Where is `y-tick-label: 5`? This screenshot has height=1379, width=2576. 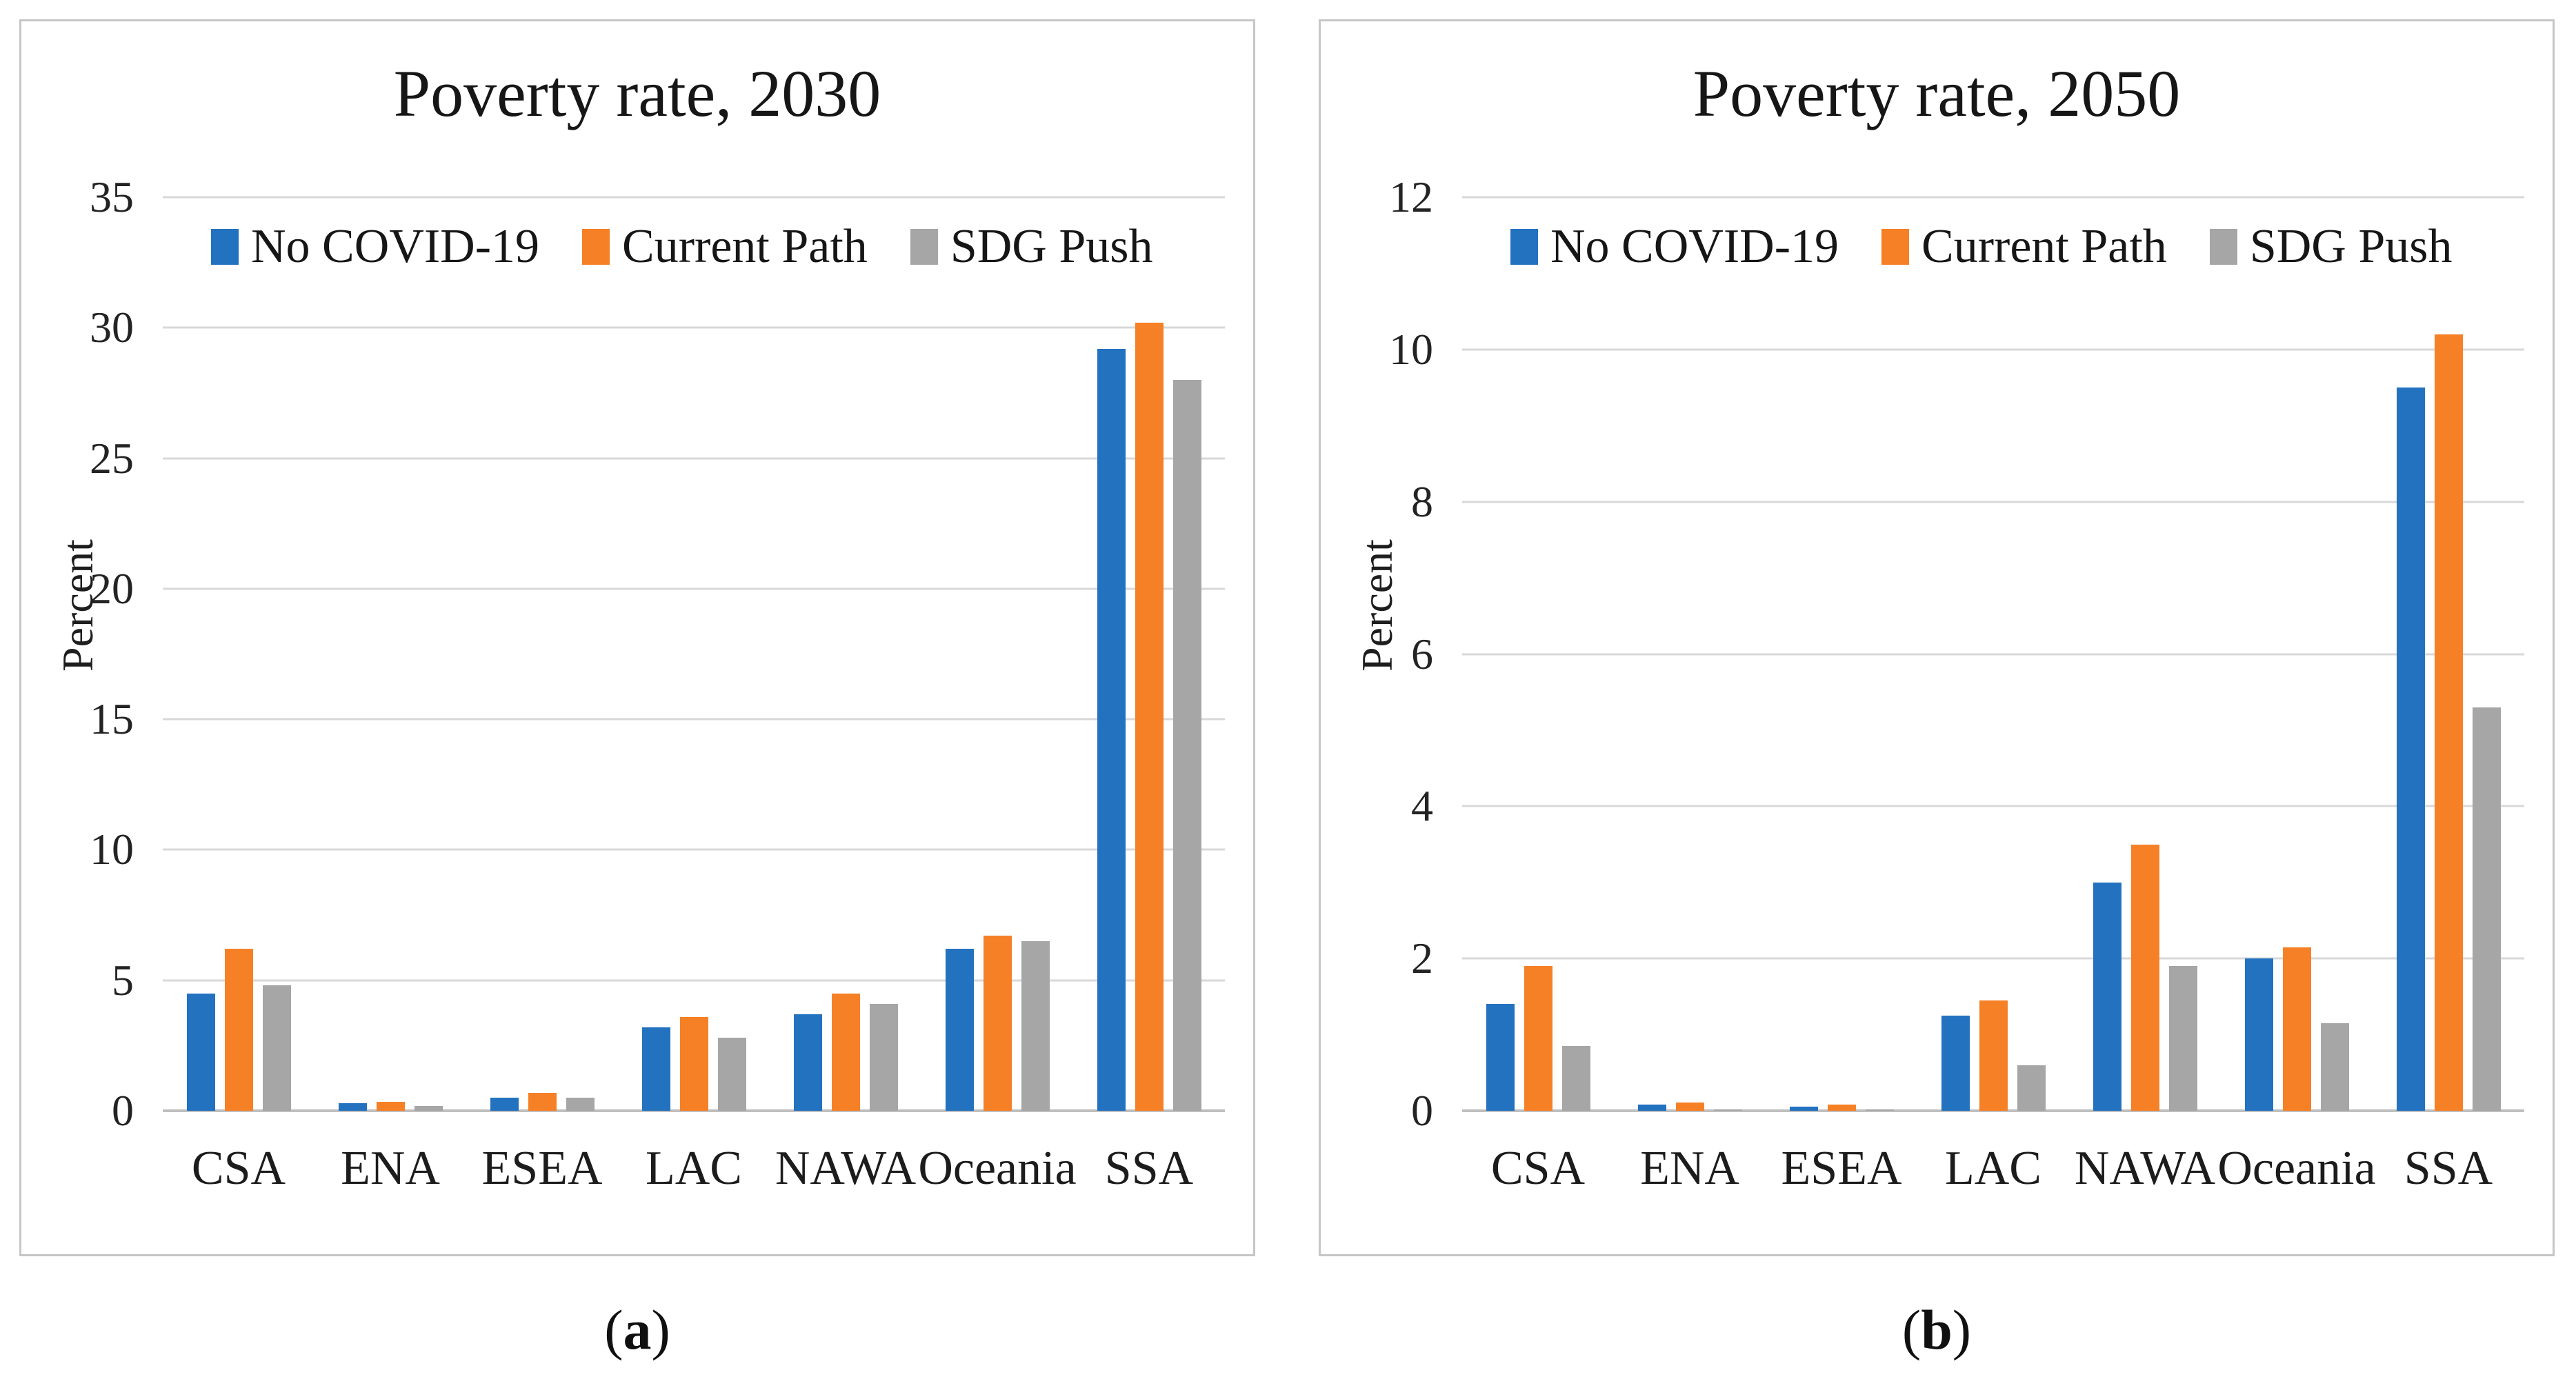 y-tick-label: 5 is located at coordinates (123, 980).